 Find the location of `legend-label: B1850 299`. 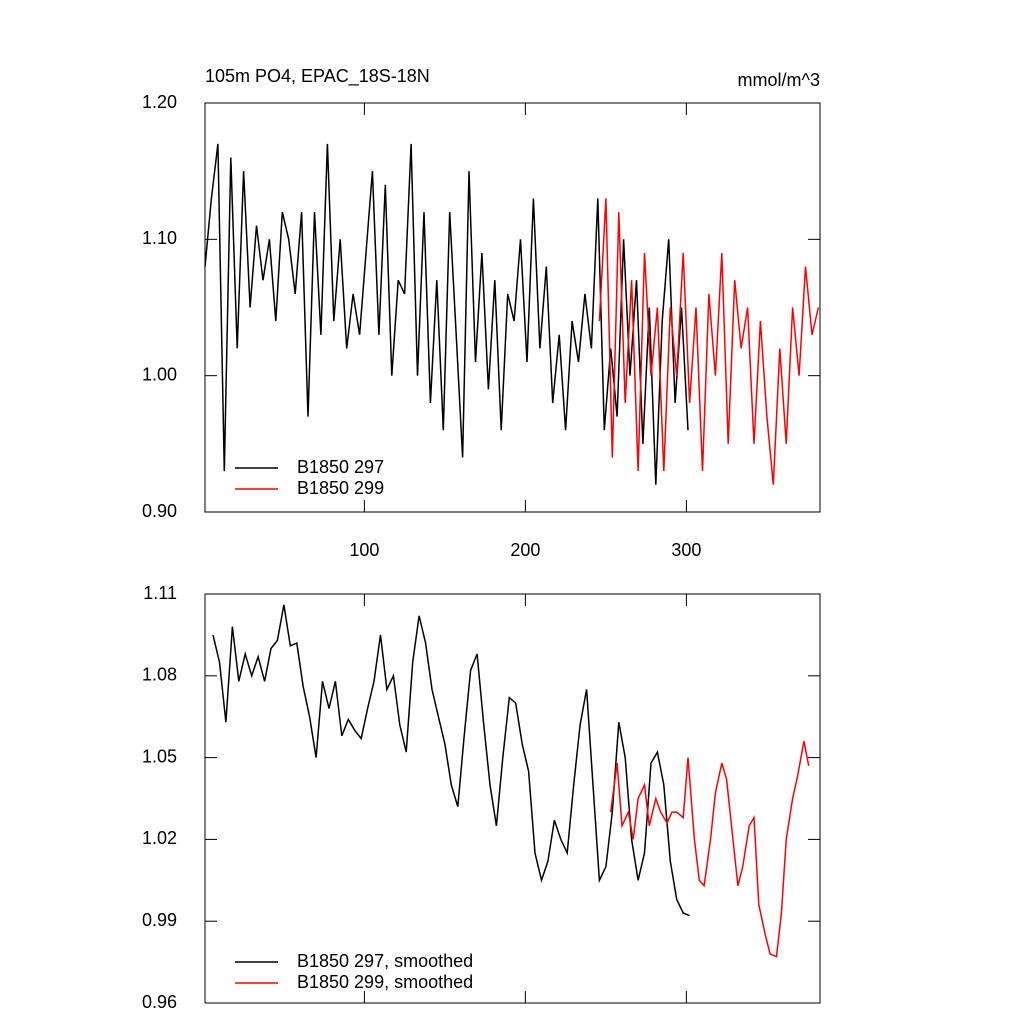

legend-label: B1850 299 is located at coordinates (340, 488).